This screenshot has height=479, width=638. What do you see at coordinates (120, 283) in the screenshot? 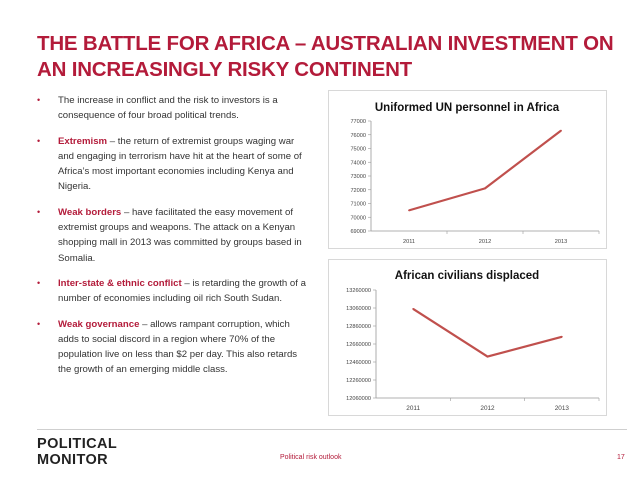
I see `bullet-keyword: Inter-state & ethnic conflict` at bounding box center [120, 283].